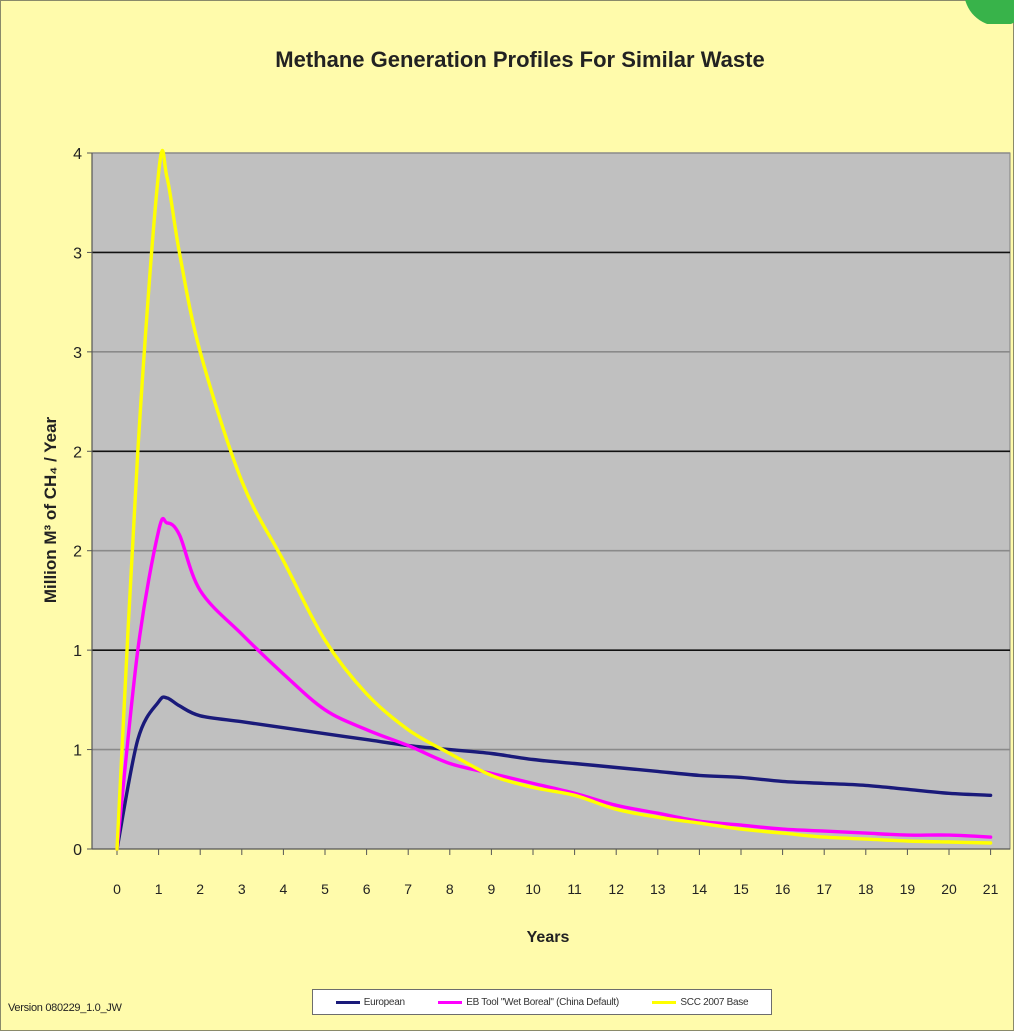 Image resolution: width=1014 pixels, height=1031 pixels. What do you see at coordinates (367, 889) in the screenshot?
I see `x-tick-label: 6` at bounding box center [367, 889].